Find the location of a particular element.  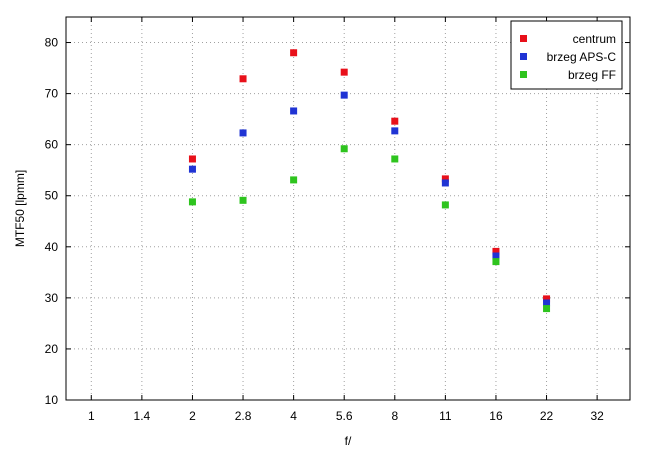

y-tick-label: 30 is located at coordinates (52, 298).